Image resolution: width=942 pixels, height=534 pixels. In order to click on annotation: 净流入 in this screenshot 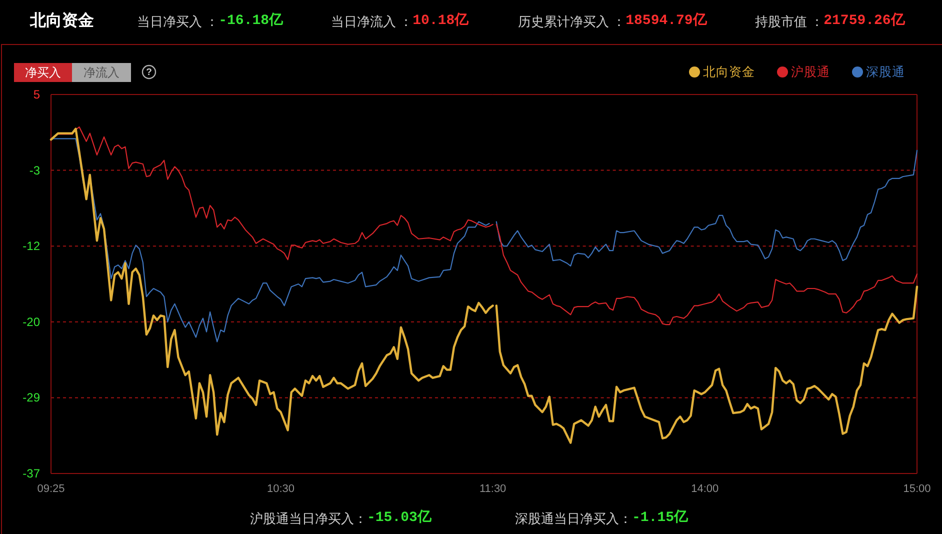, I will do `click(101, 72)`.